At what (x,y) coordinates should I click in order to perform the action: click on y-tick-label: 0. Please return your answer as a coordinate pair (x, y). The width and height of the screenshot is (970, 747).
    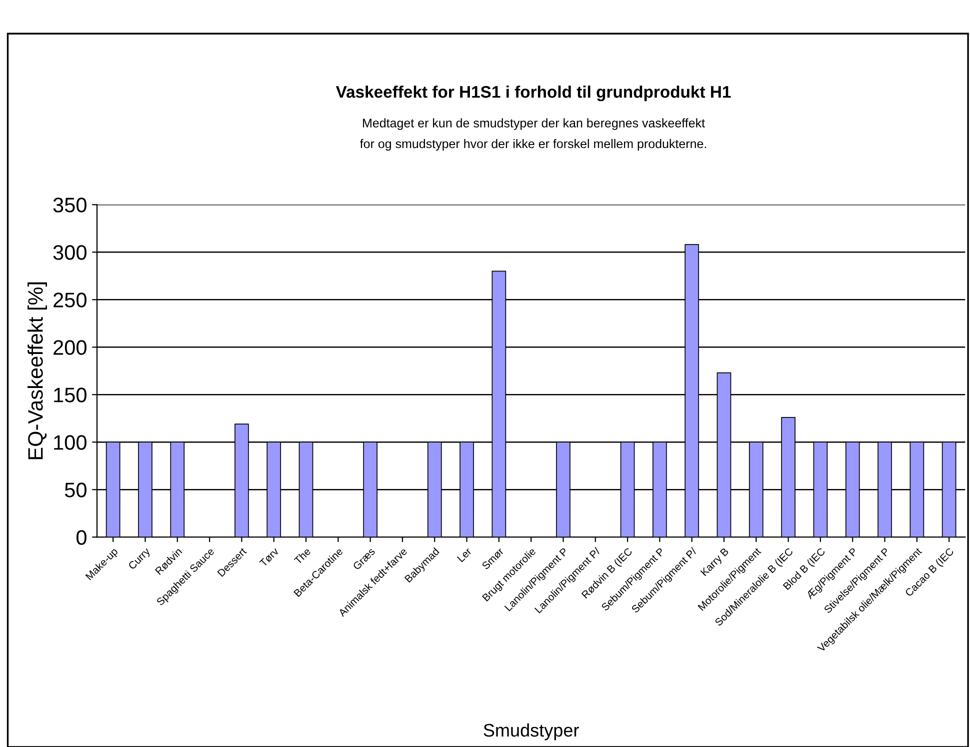
    Looking at the image, I should click on (81, 537).